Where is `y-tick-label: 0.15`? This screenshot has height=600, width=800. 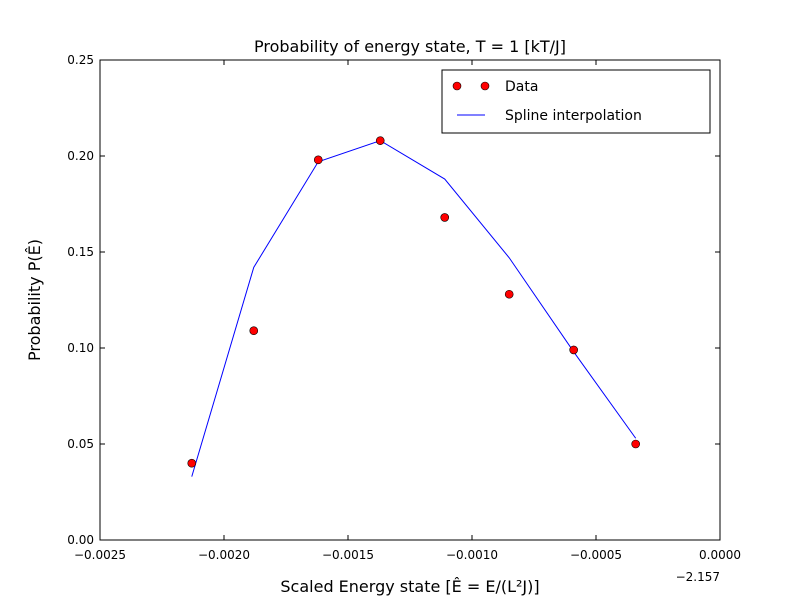 y-tick-label: 0.15 is located at coordinates (80, 252).